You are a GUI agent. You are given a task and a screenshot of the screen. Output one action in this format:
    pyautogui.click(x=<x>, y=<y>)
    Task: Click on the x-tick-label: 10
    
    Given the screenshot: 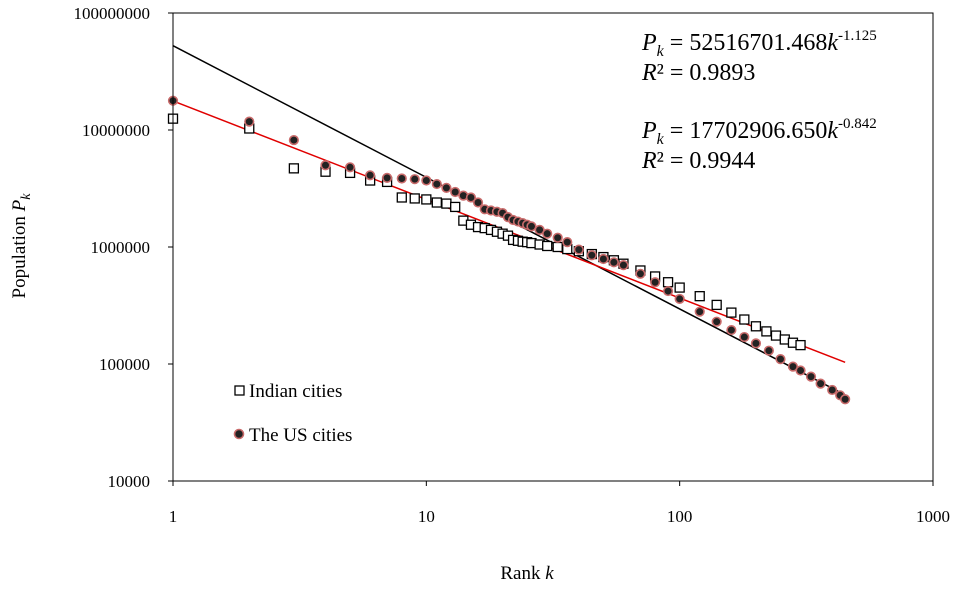 What is the action you would take?
    pyautogui.click(x=426, y=516)
    